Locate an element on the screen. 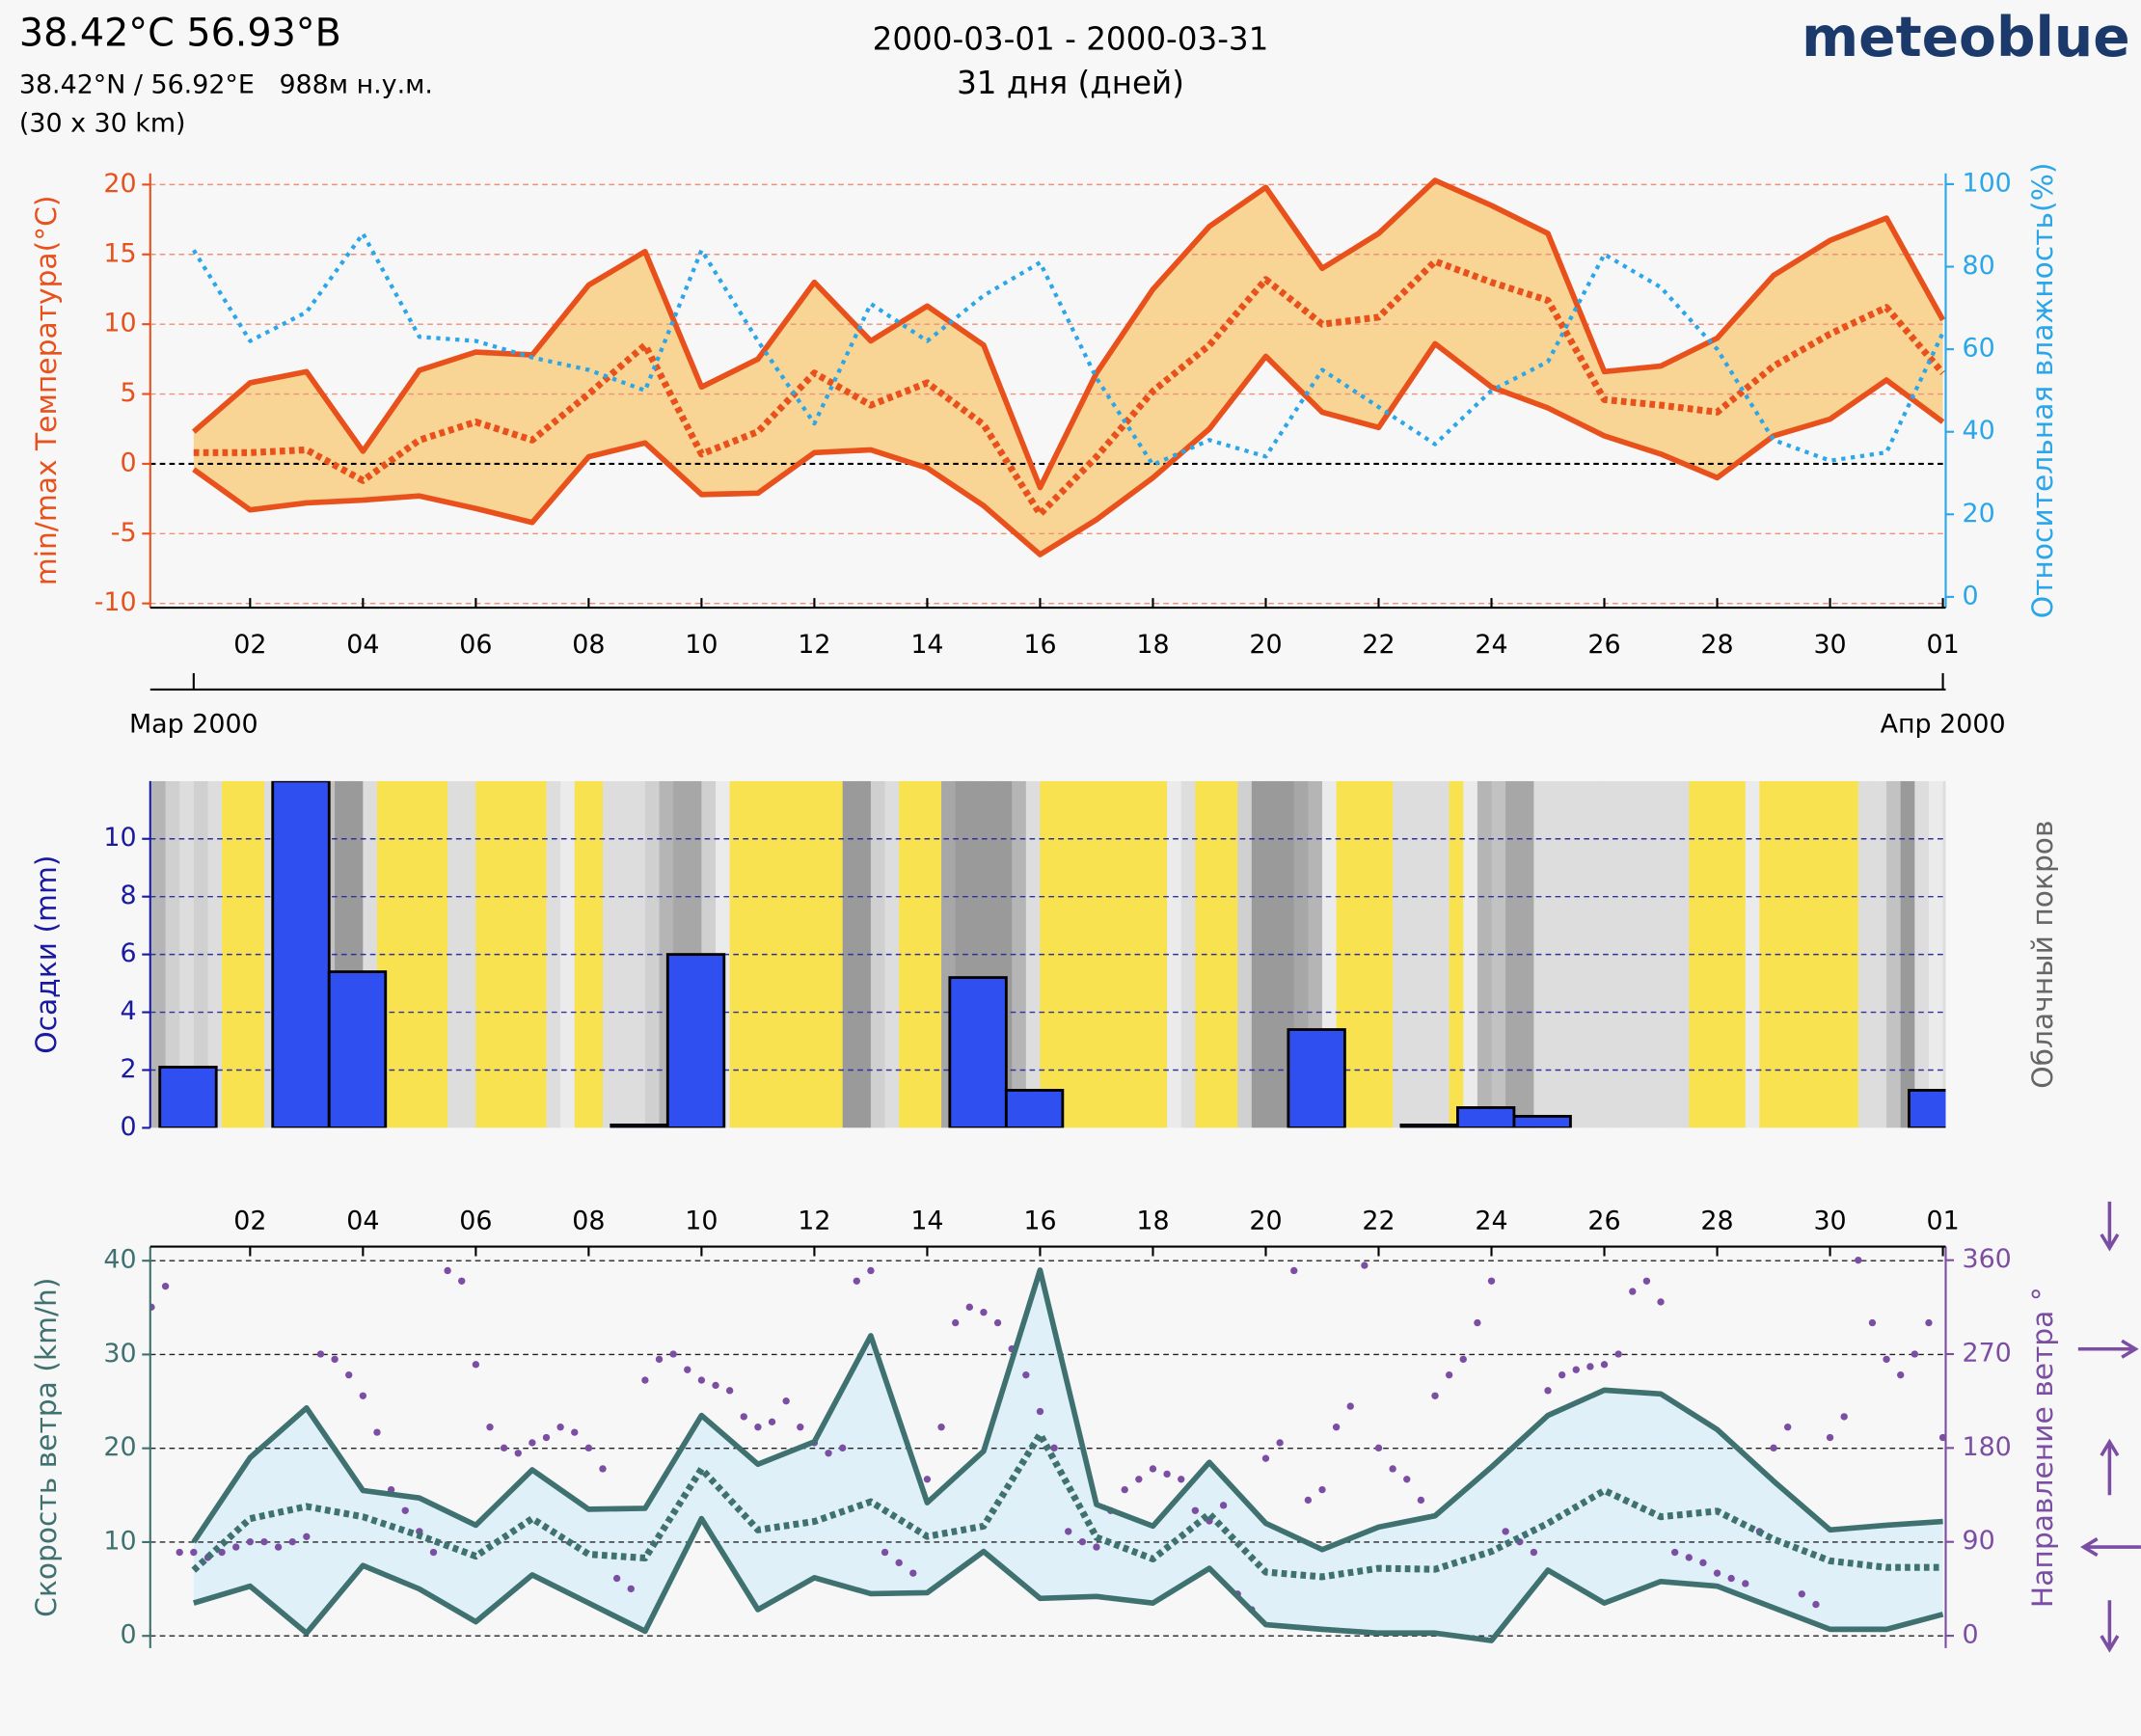 The height and width of the screenshot is (1736, 2141). y-tick-label: 8 is located at coordinates (129, 896).